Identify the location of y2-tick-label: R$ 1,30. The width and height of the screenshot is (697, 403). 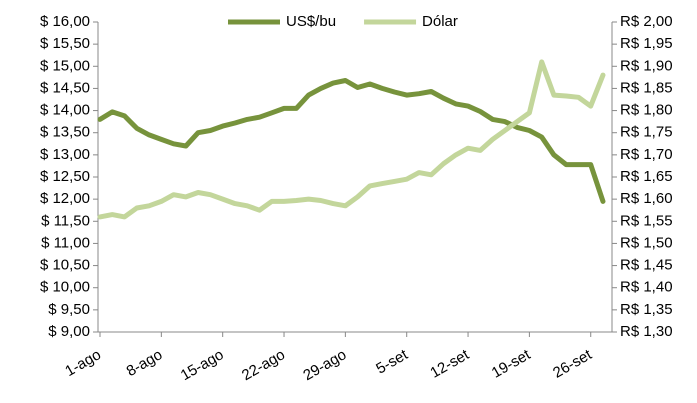
(646, 331).